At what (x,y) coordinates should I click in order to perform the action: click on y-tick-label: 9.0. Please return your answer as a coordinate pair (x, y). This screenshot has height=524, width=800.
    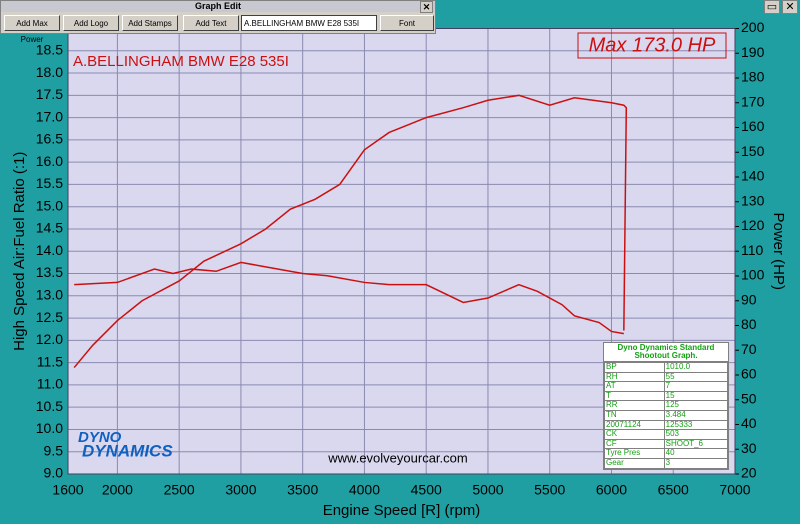
    Looking at the image, I should click on (54, 473).